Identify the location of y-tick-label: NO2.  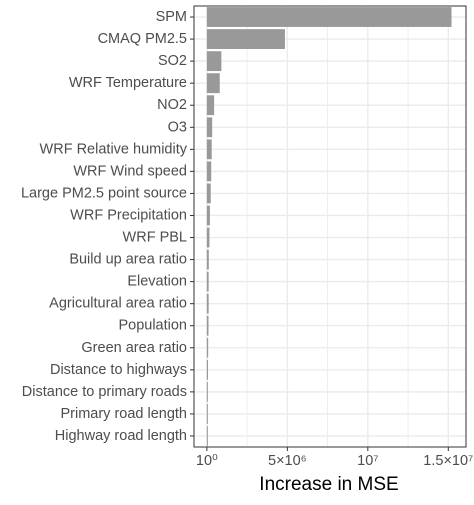
(172, 105).